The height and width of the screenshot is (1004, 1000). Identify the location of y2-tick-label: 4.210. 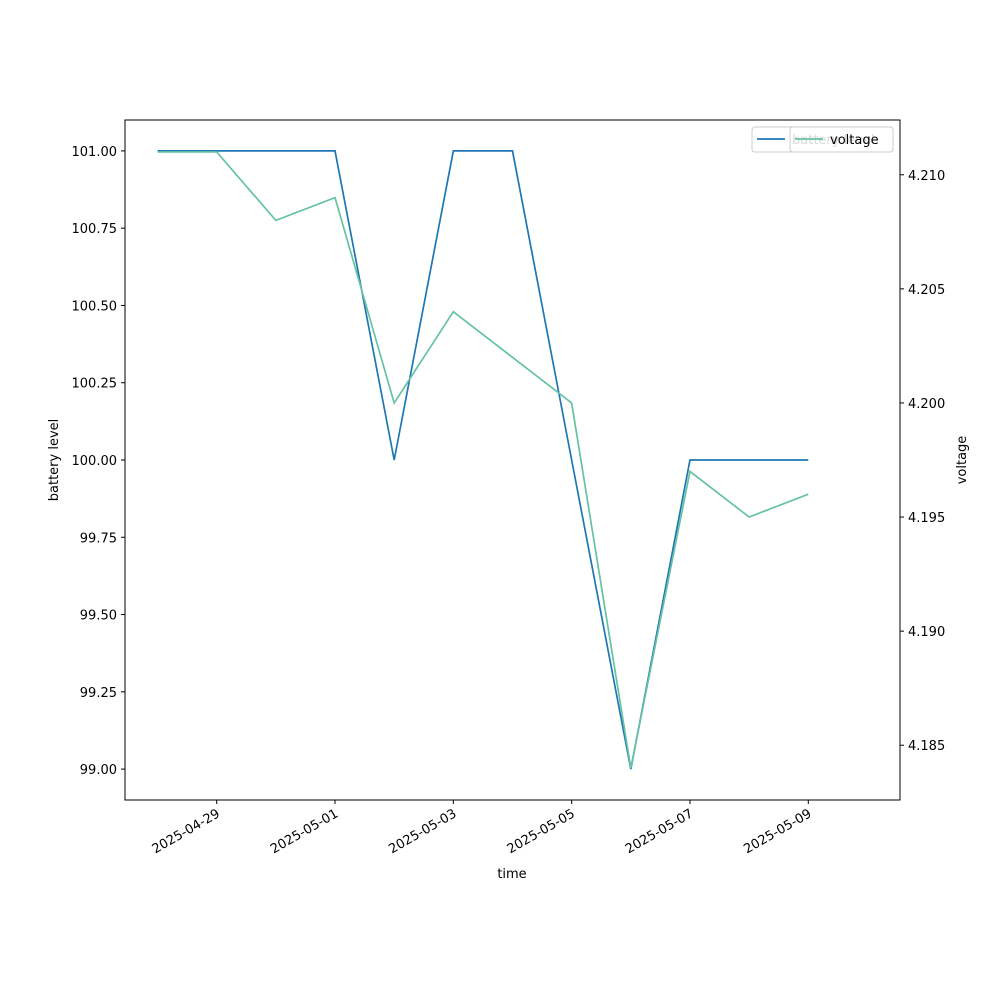
(926, 176).